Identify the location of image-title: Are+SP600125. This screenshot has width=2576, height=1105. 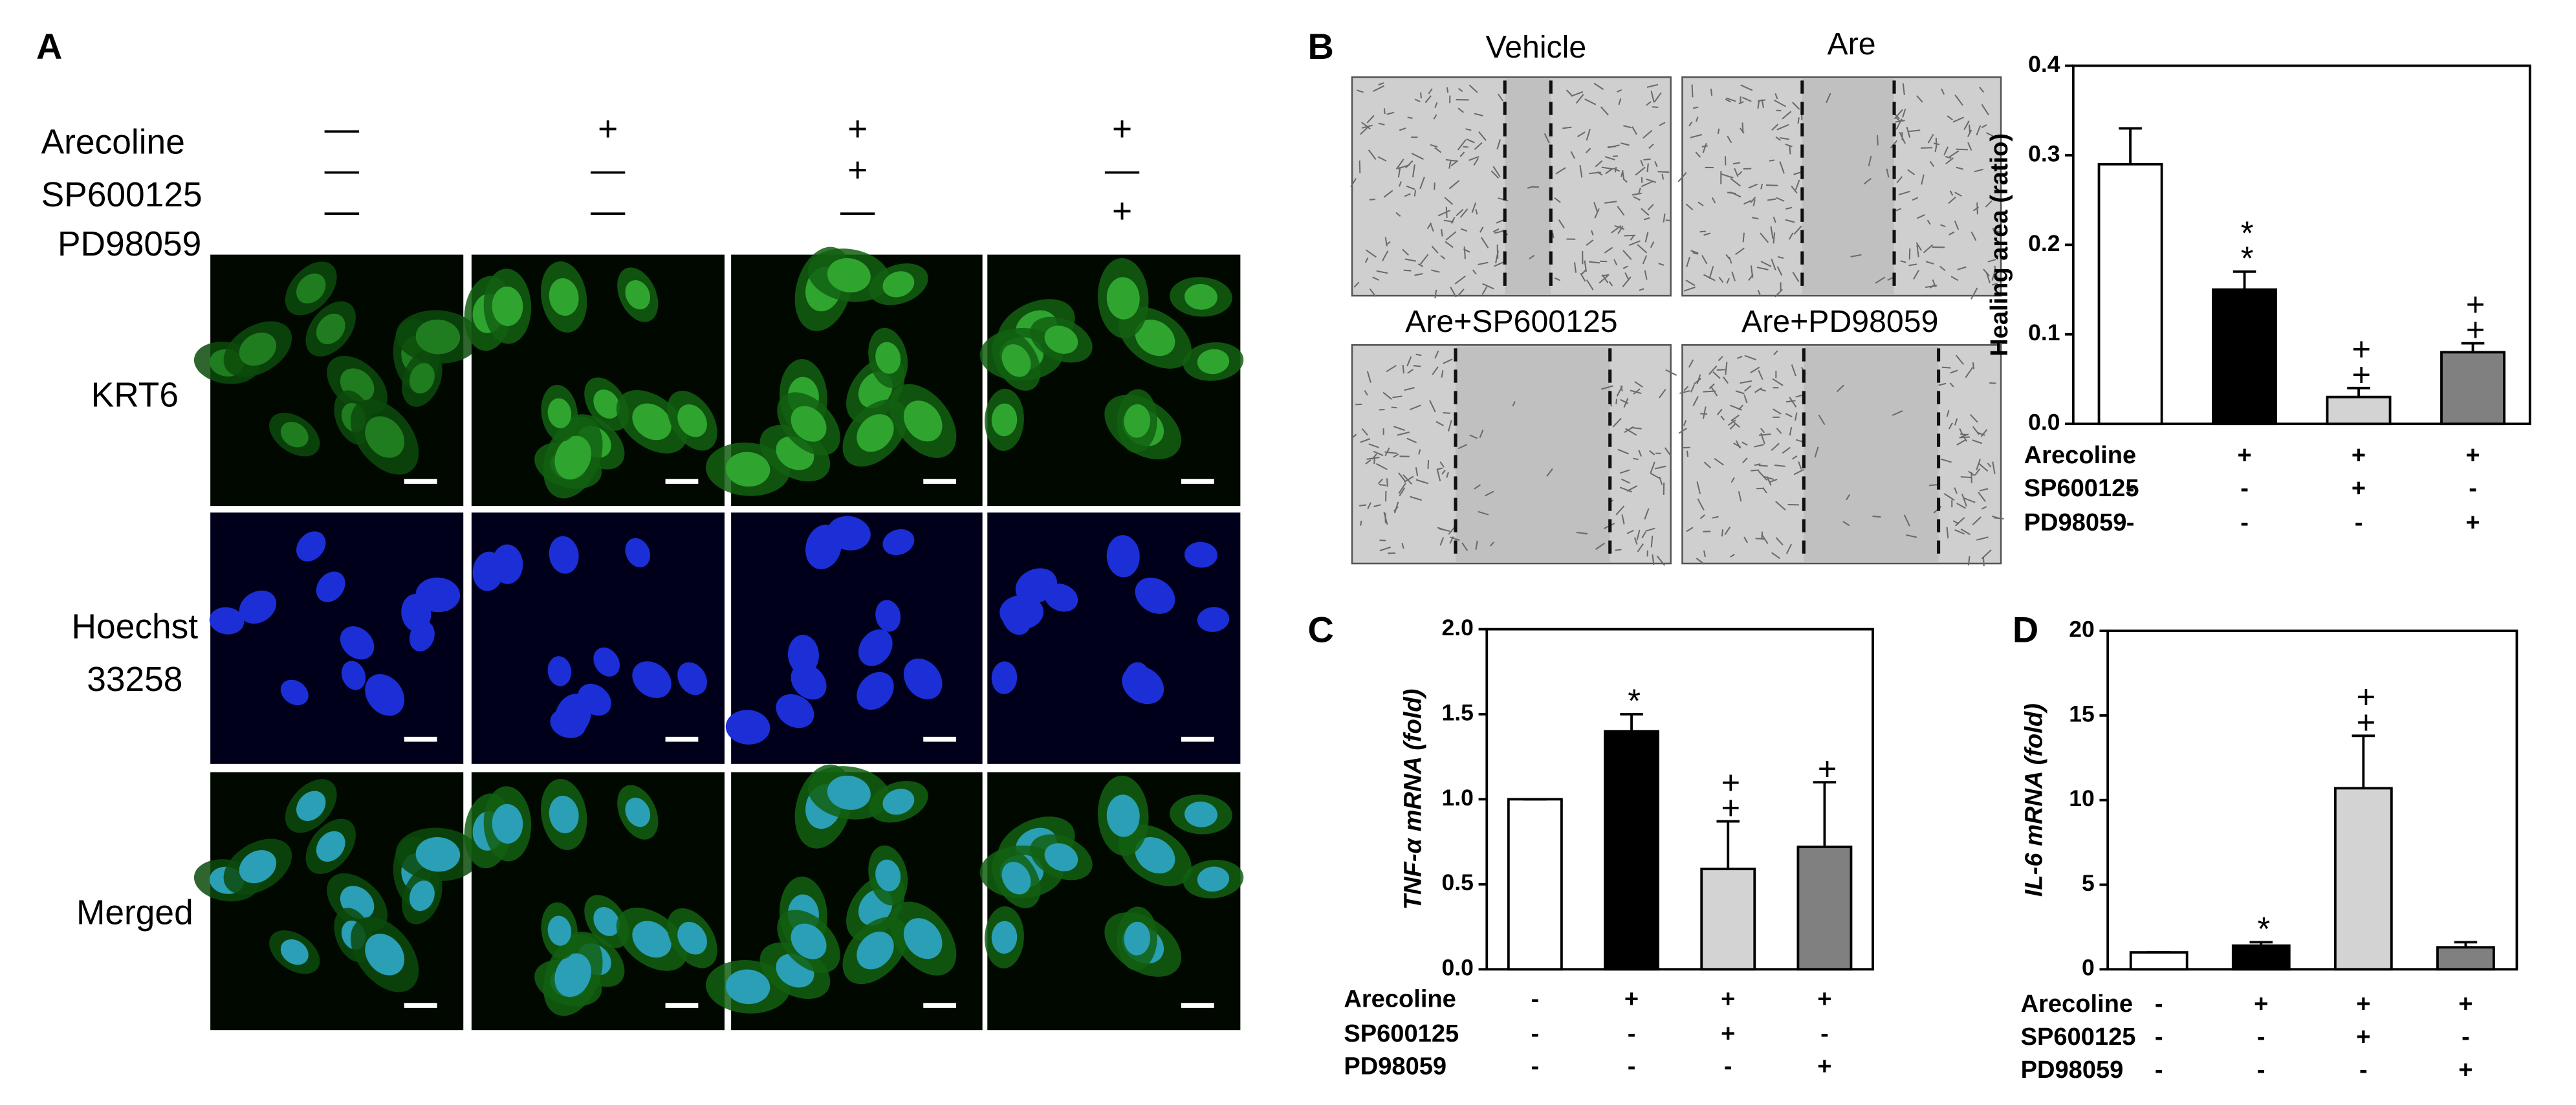
(1512, 321).